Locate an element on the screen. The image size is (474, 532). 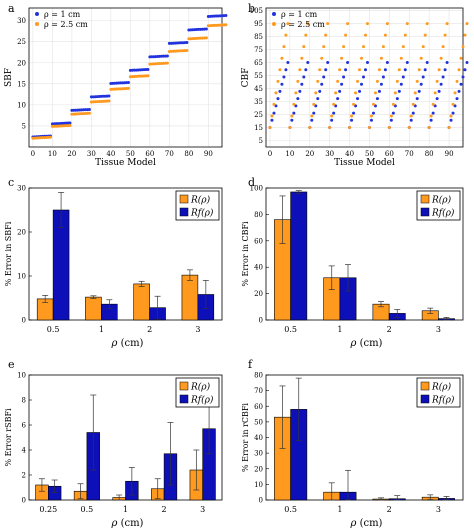
x-tick-label: 30 is located at coordinates (329, 154).